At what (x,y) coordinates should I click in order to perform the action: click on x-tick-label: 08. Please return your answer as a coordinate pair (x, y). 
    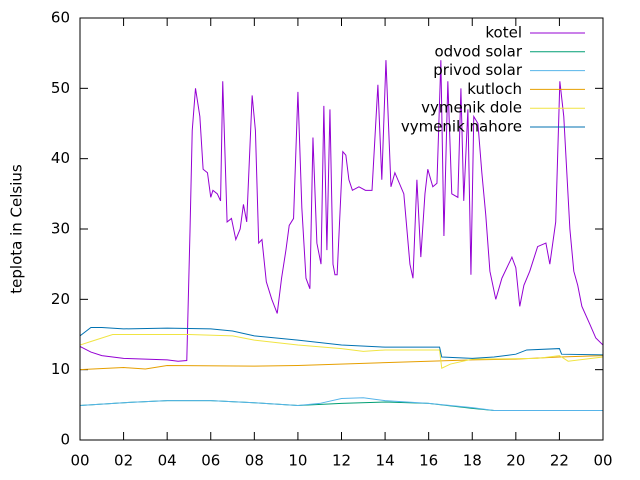
    Looking at the image, I should click on (254, 461).